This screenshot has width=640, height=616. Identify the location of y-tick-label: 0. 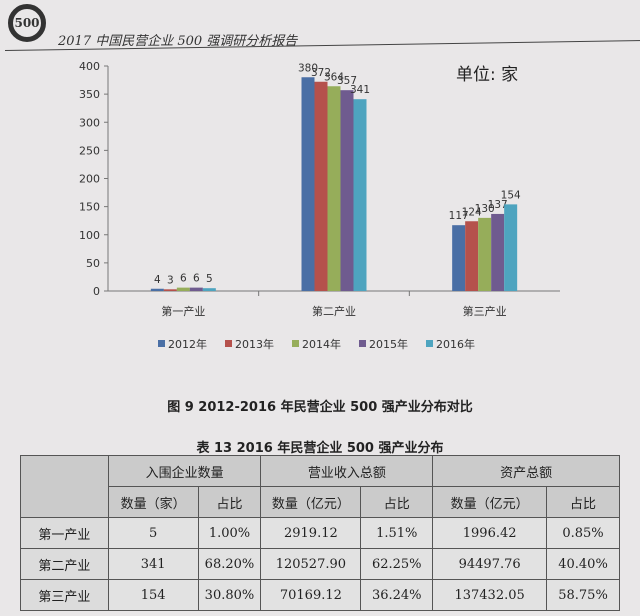
(96, 291).